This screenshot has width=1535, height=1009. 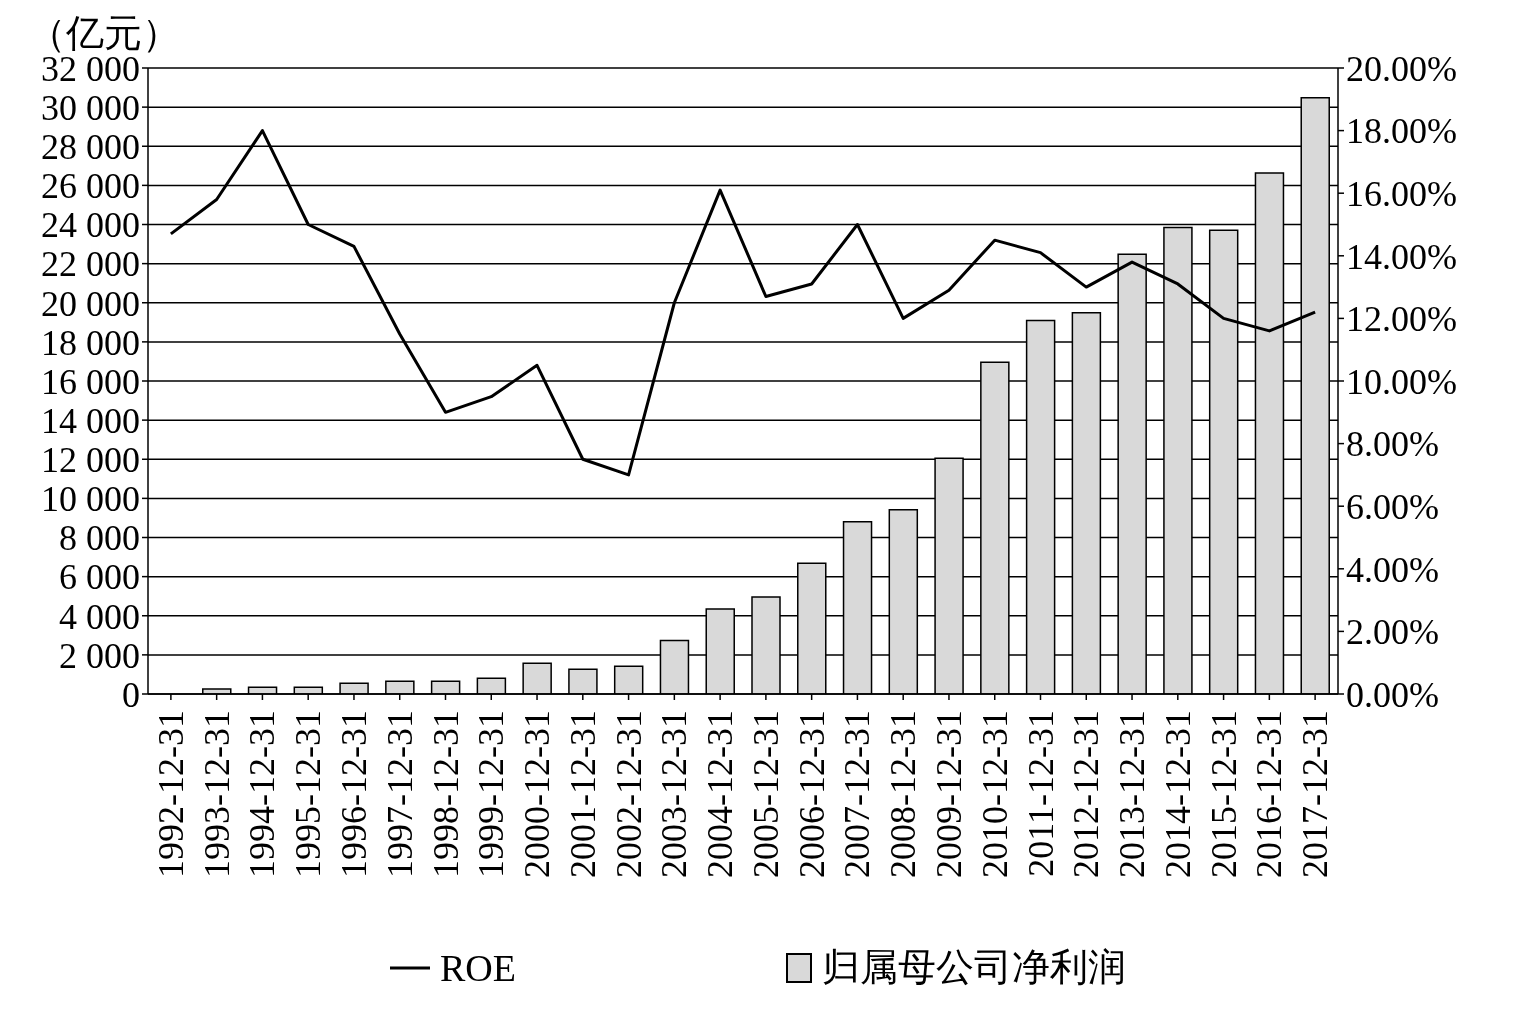 I want to click on x-tick-label: 1996-12-31, so click(x=353, y=794).